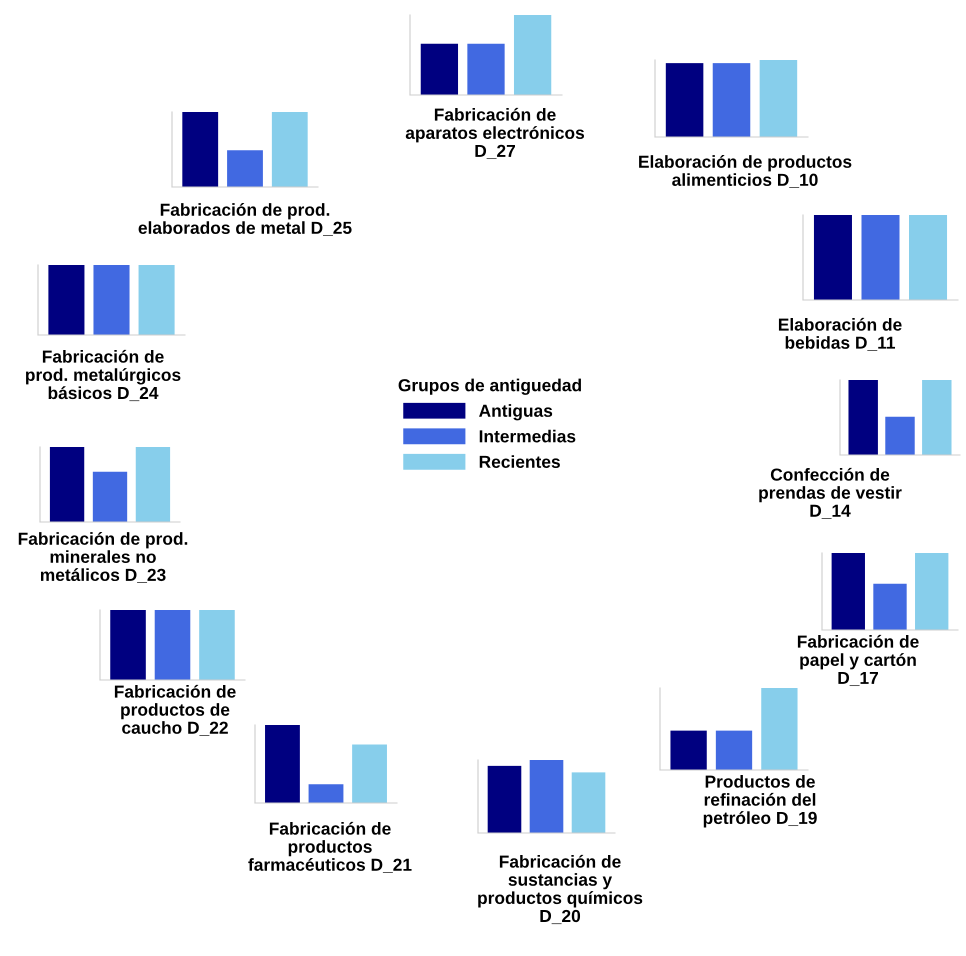 The height and width of the screenshot is (956, 966). I want to click on text: Elaboración de bebidas D_11, so click(840, 334).